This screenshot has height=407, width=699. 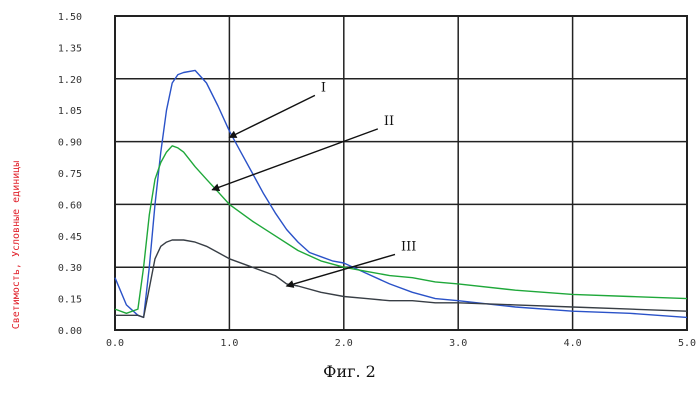 I want to click on y-tick-label: 1.20, so click(x=70, y=80).